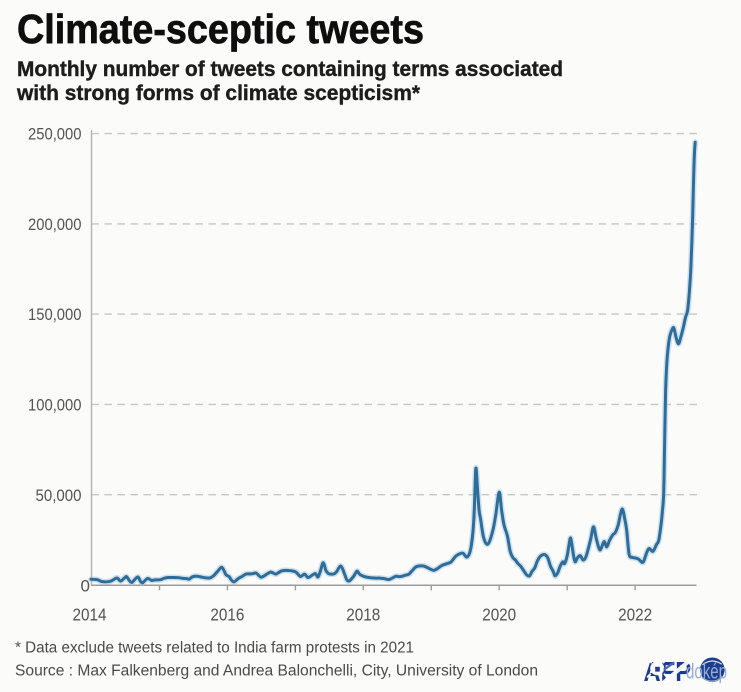 This screenshot has height=692, width=741. Describe the element at coordinates (55, 314) in the screenshot. I see `svg-text: 150,000` at that location.